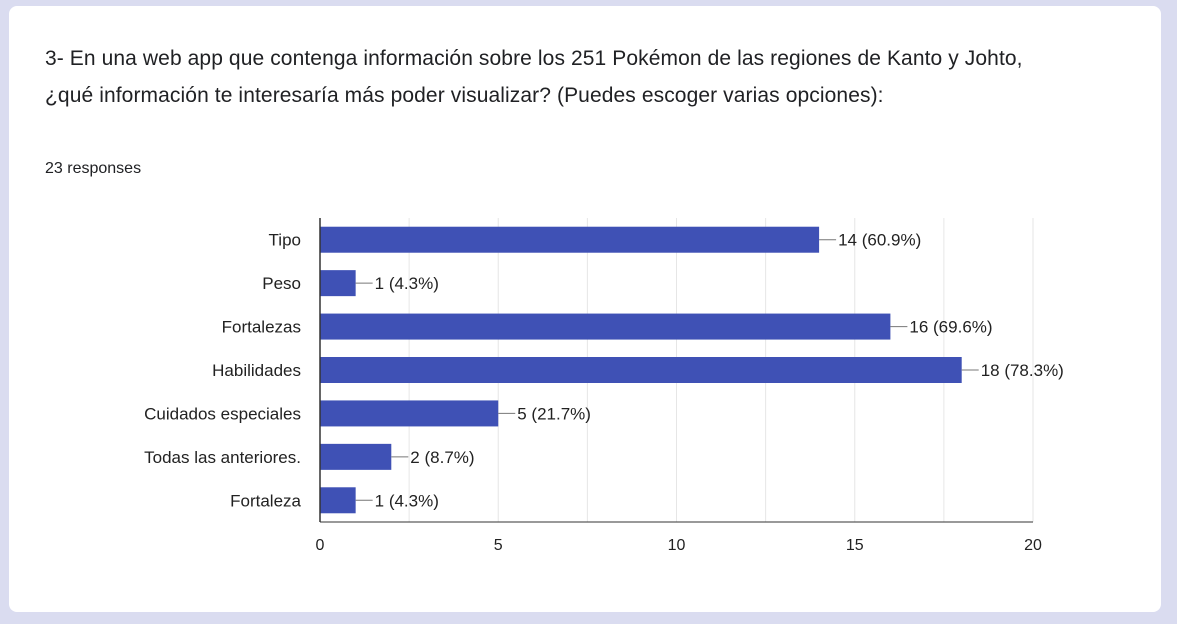 Image resolution: width=1177 pixels, height=624 pixels. Describe the element at coordinates (93, 168) in the screenshot. I see `response-count: 23 responses` at that location.